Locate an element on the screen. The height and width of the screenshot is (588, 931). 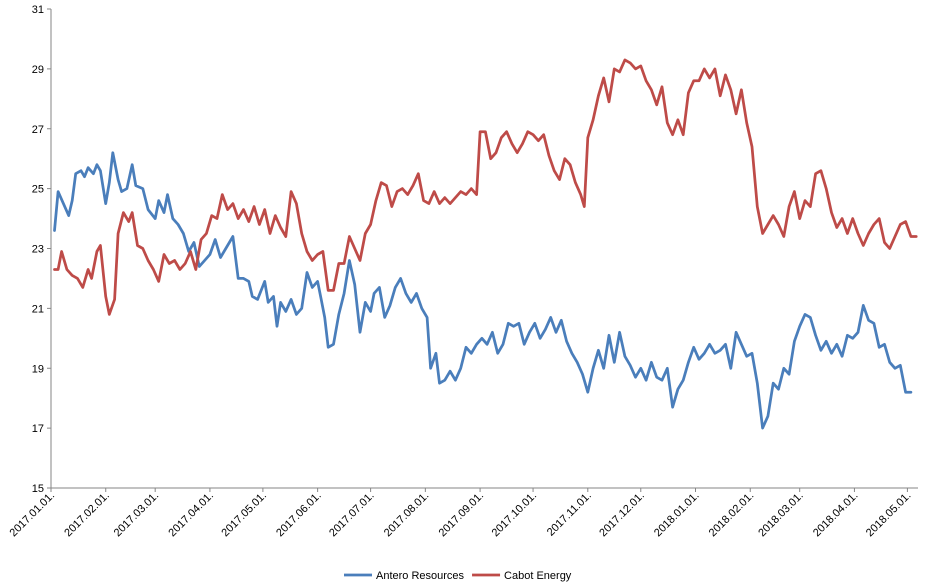
x-tick-label: 2017.06.01. is located at coordinates (299, 515).